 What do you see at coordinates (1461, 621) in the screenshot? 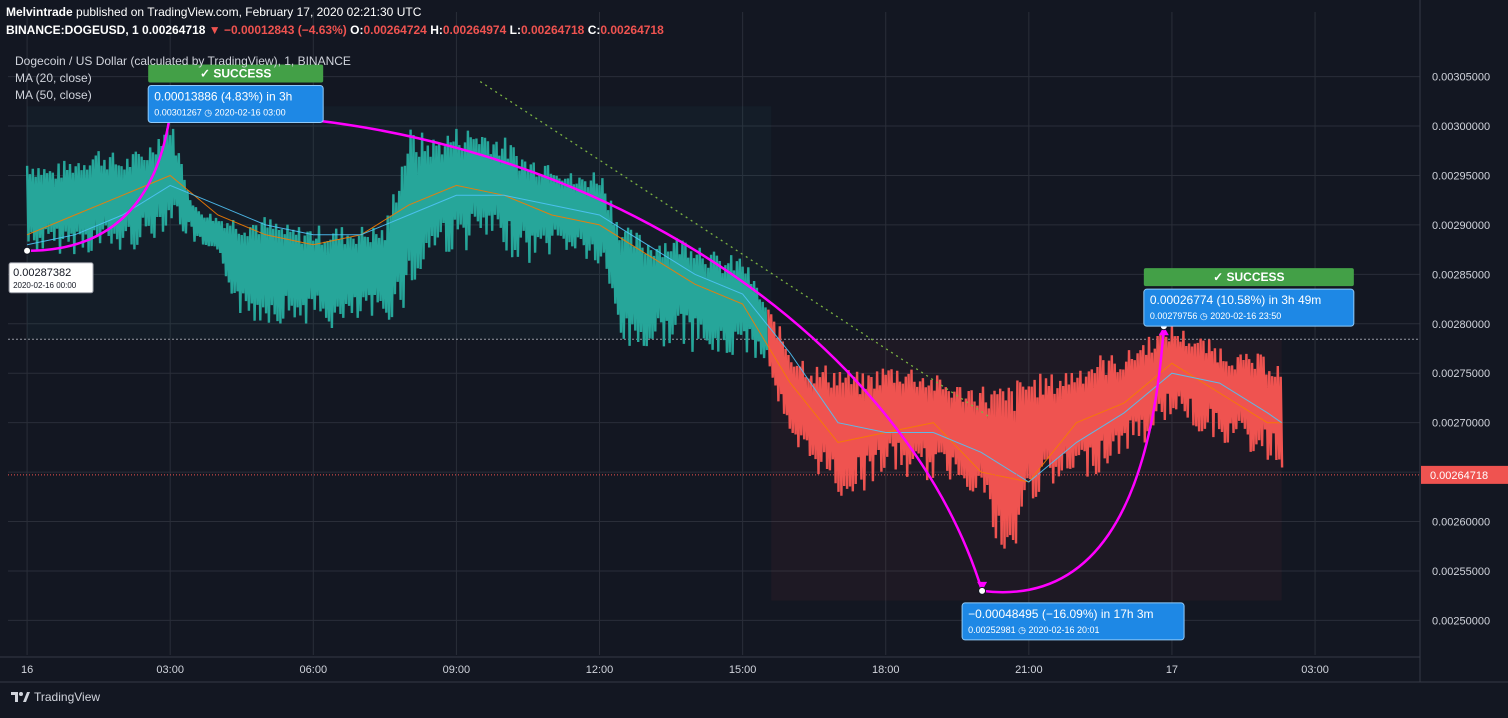
I see `price-tick-label: 0.00250000` at bounding box center [1461, 621].